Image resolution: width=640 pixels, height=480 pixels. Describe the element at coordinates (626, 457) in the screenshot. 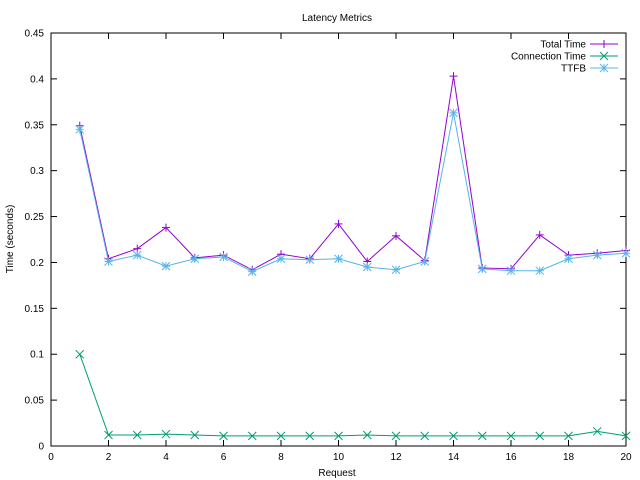

I see `x-tick-label: 20` at that location.